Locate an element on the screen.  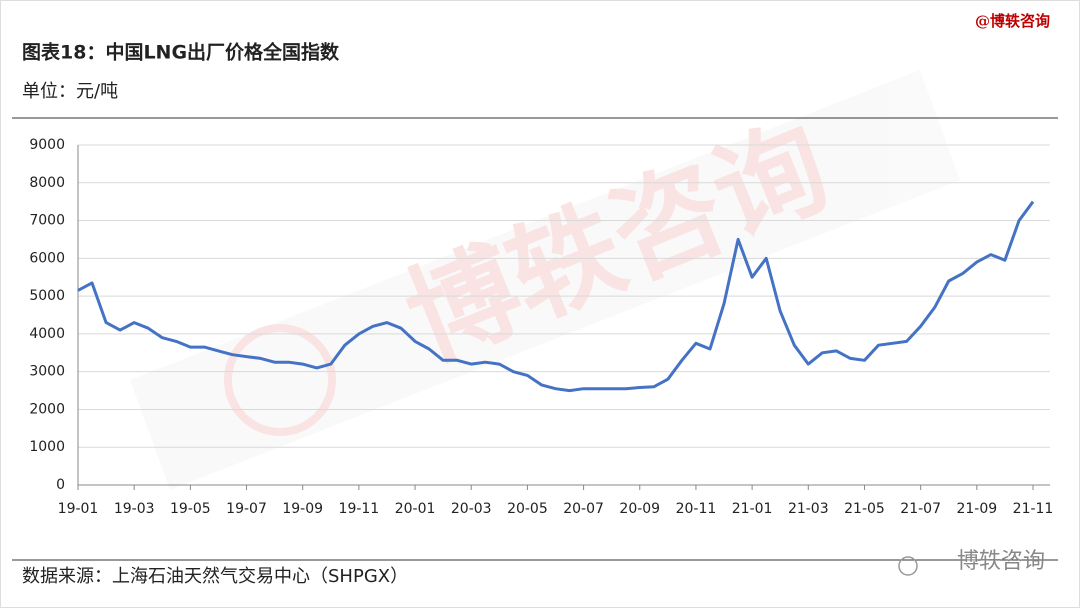
x-tick-label: 20-11 is located at coordinates (696, 509).